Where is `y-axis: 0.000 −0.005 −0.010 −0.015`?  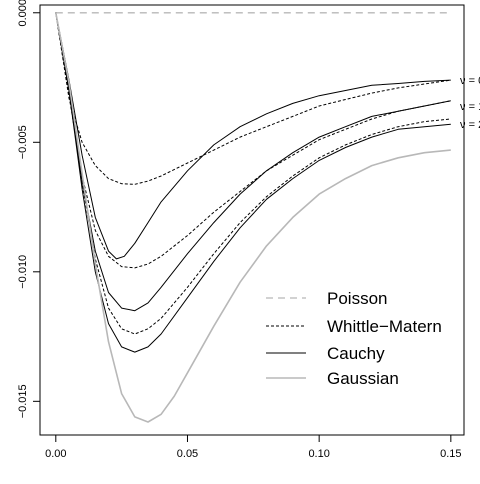 y-axis: 0.000 −0.005 −0.010 −0.015 is located at coordinates (28, 209).